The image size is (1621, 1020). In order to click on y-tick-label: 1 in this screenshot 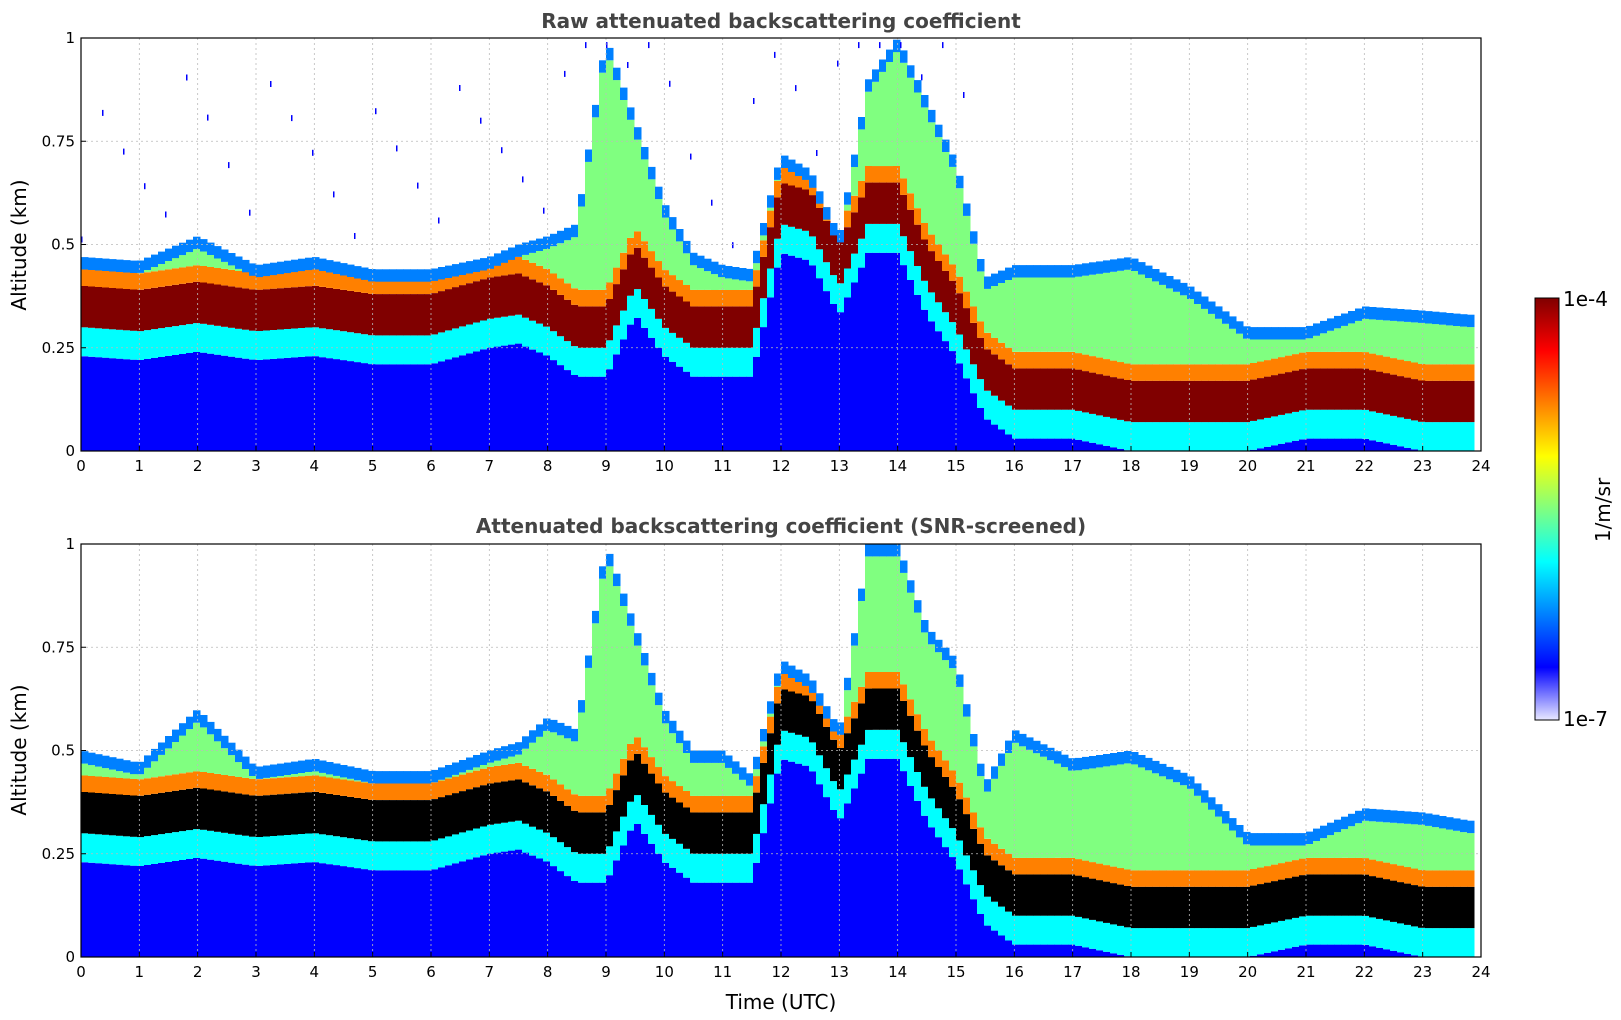, I will do `click(70, 544)`.